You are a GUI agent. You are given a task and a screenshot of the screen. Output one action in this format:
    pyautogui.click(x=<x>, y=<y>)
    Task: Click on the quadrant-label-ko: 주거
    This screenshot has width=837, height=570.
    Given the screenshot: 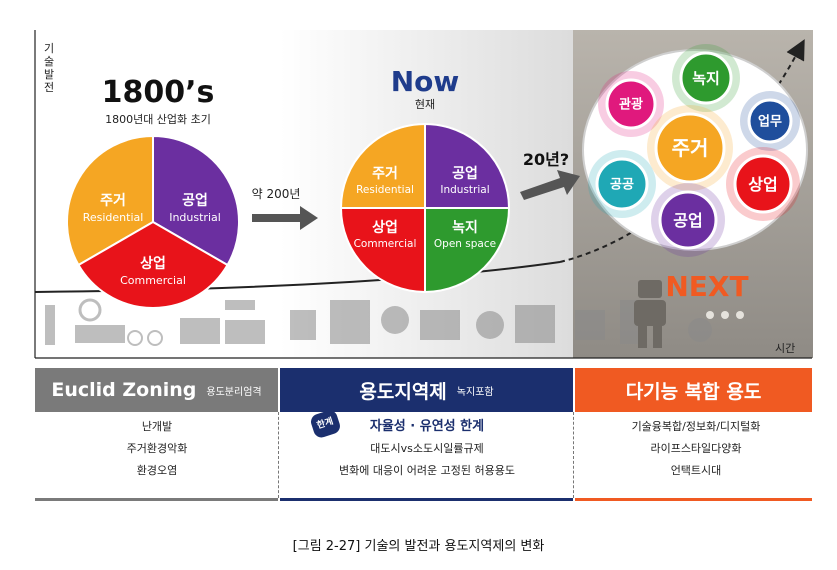 What is the action you would take?
    pyautogui.click(x=385, y=174)
    